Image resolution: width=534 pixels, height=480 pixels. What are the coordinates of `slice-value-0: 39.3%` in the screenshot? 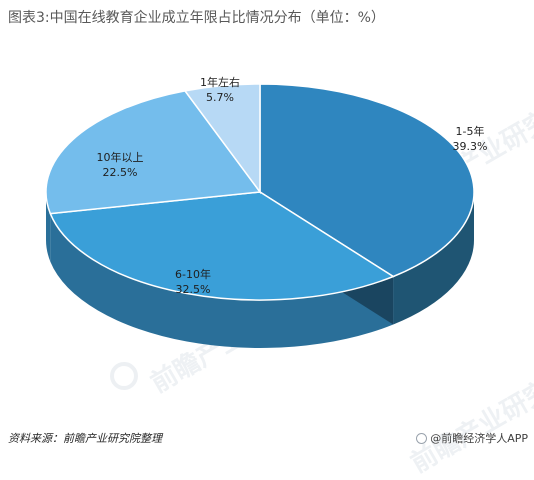 It's located at (470, 146).